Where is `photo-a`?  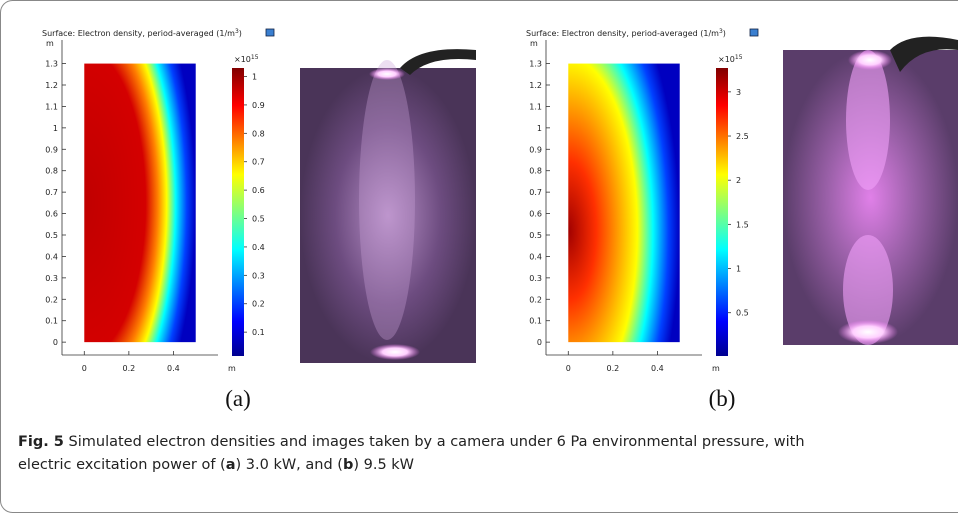 photo-a is located at coordinates (388, 206).